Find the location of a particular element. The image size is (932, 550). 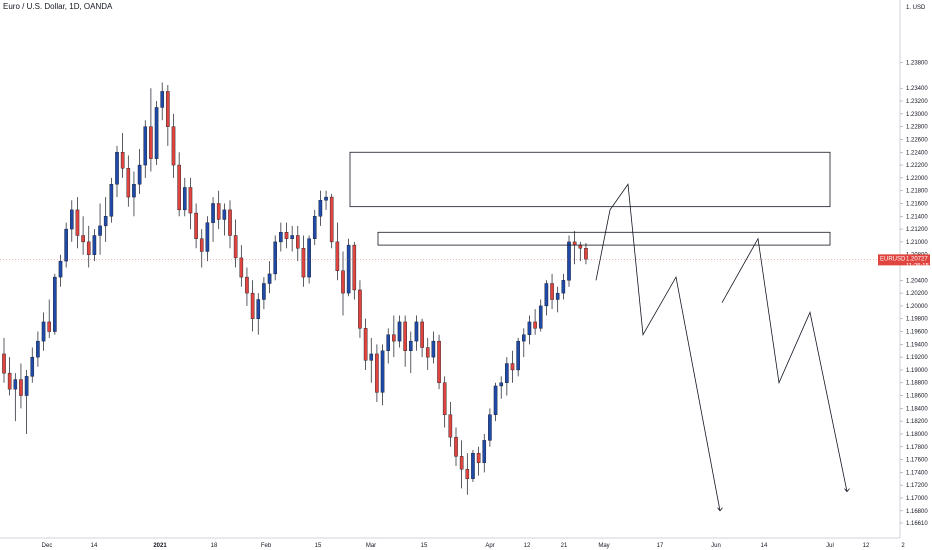

price-tick-label: 1.22200 is located at coordinates (917, 166).